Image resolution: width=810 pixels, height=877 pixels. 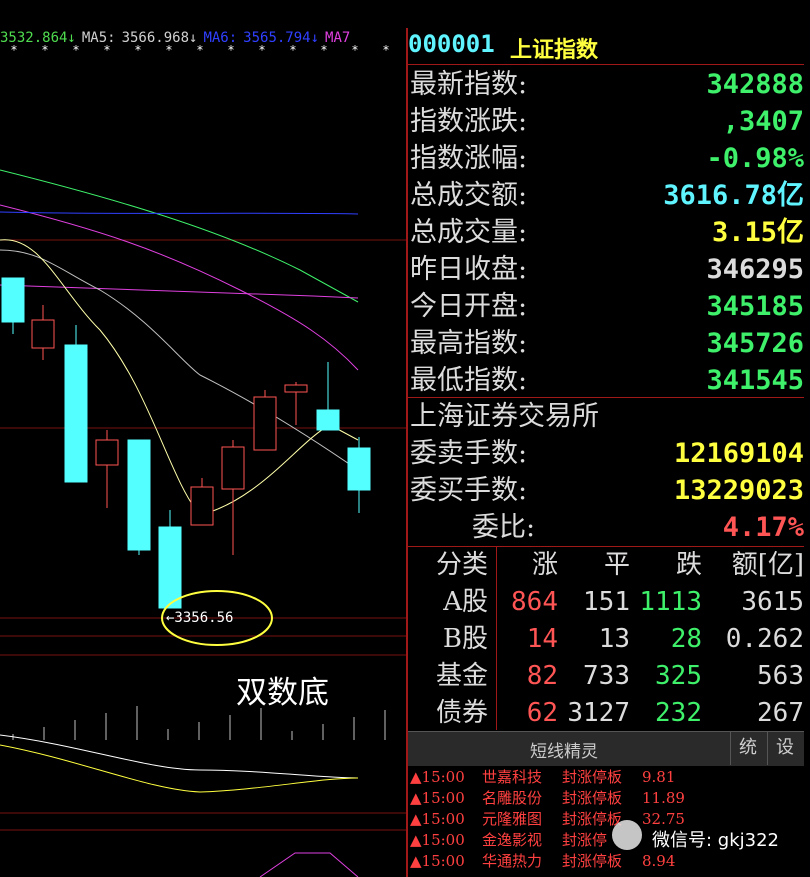 What do you see at coordinates (554, 50) in the screenshot?
I see `stock-name: 上证指数` at bounding box center [554, 50].